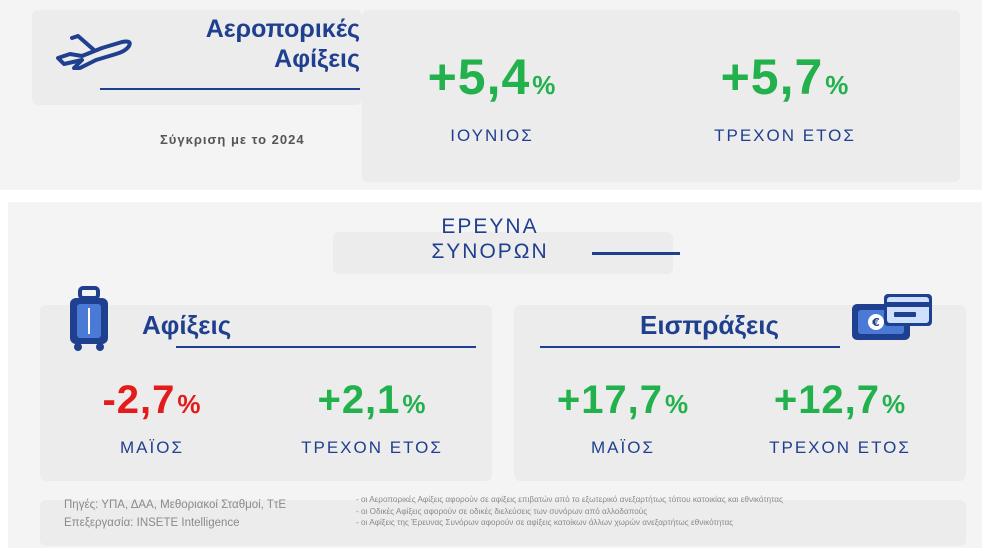  I want to click on border-survey-underline, so click(636, 253).